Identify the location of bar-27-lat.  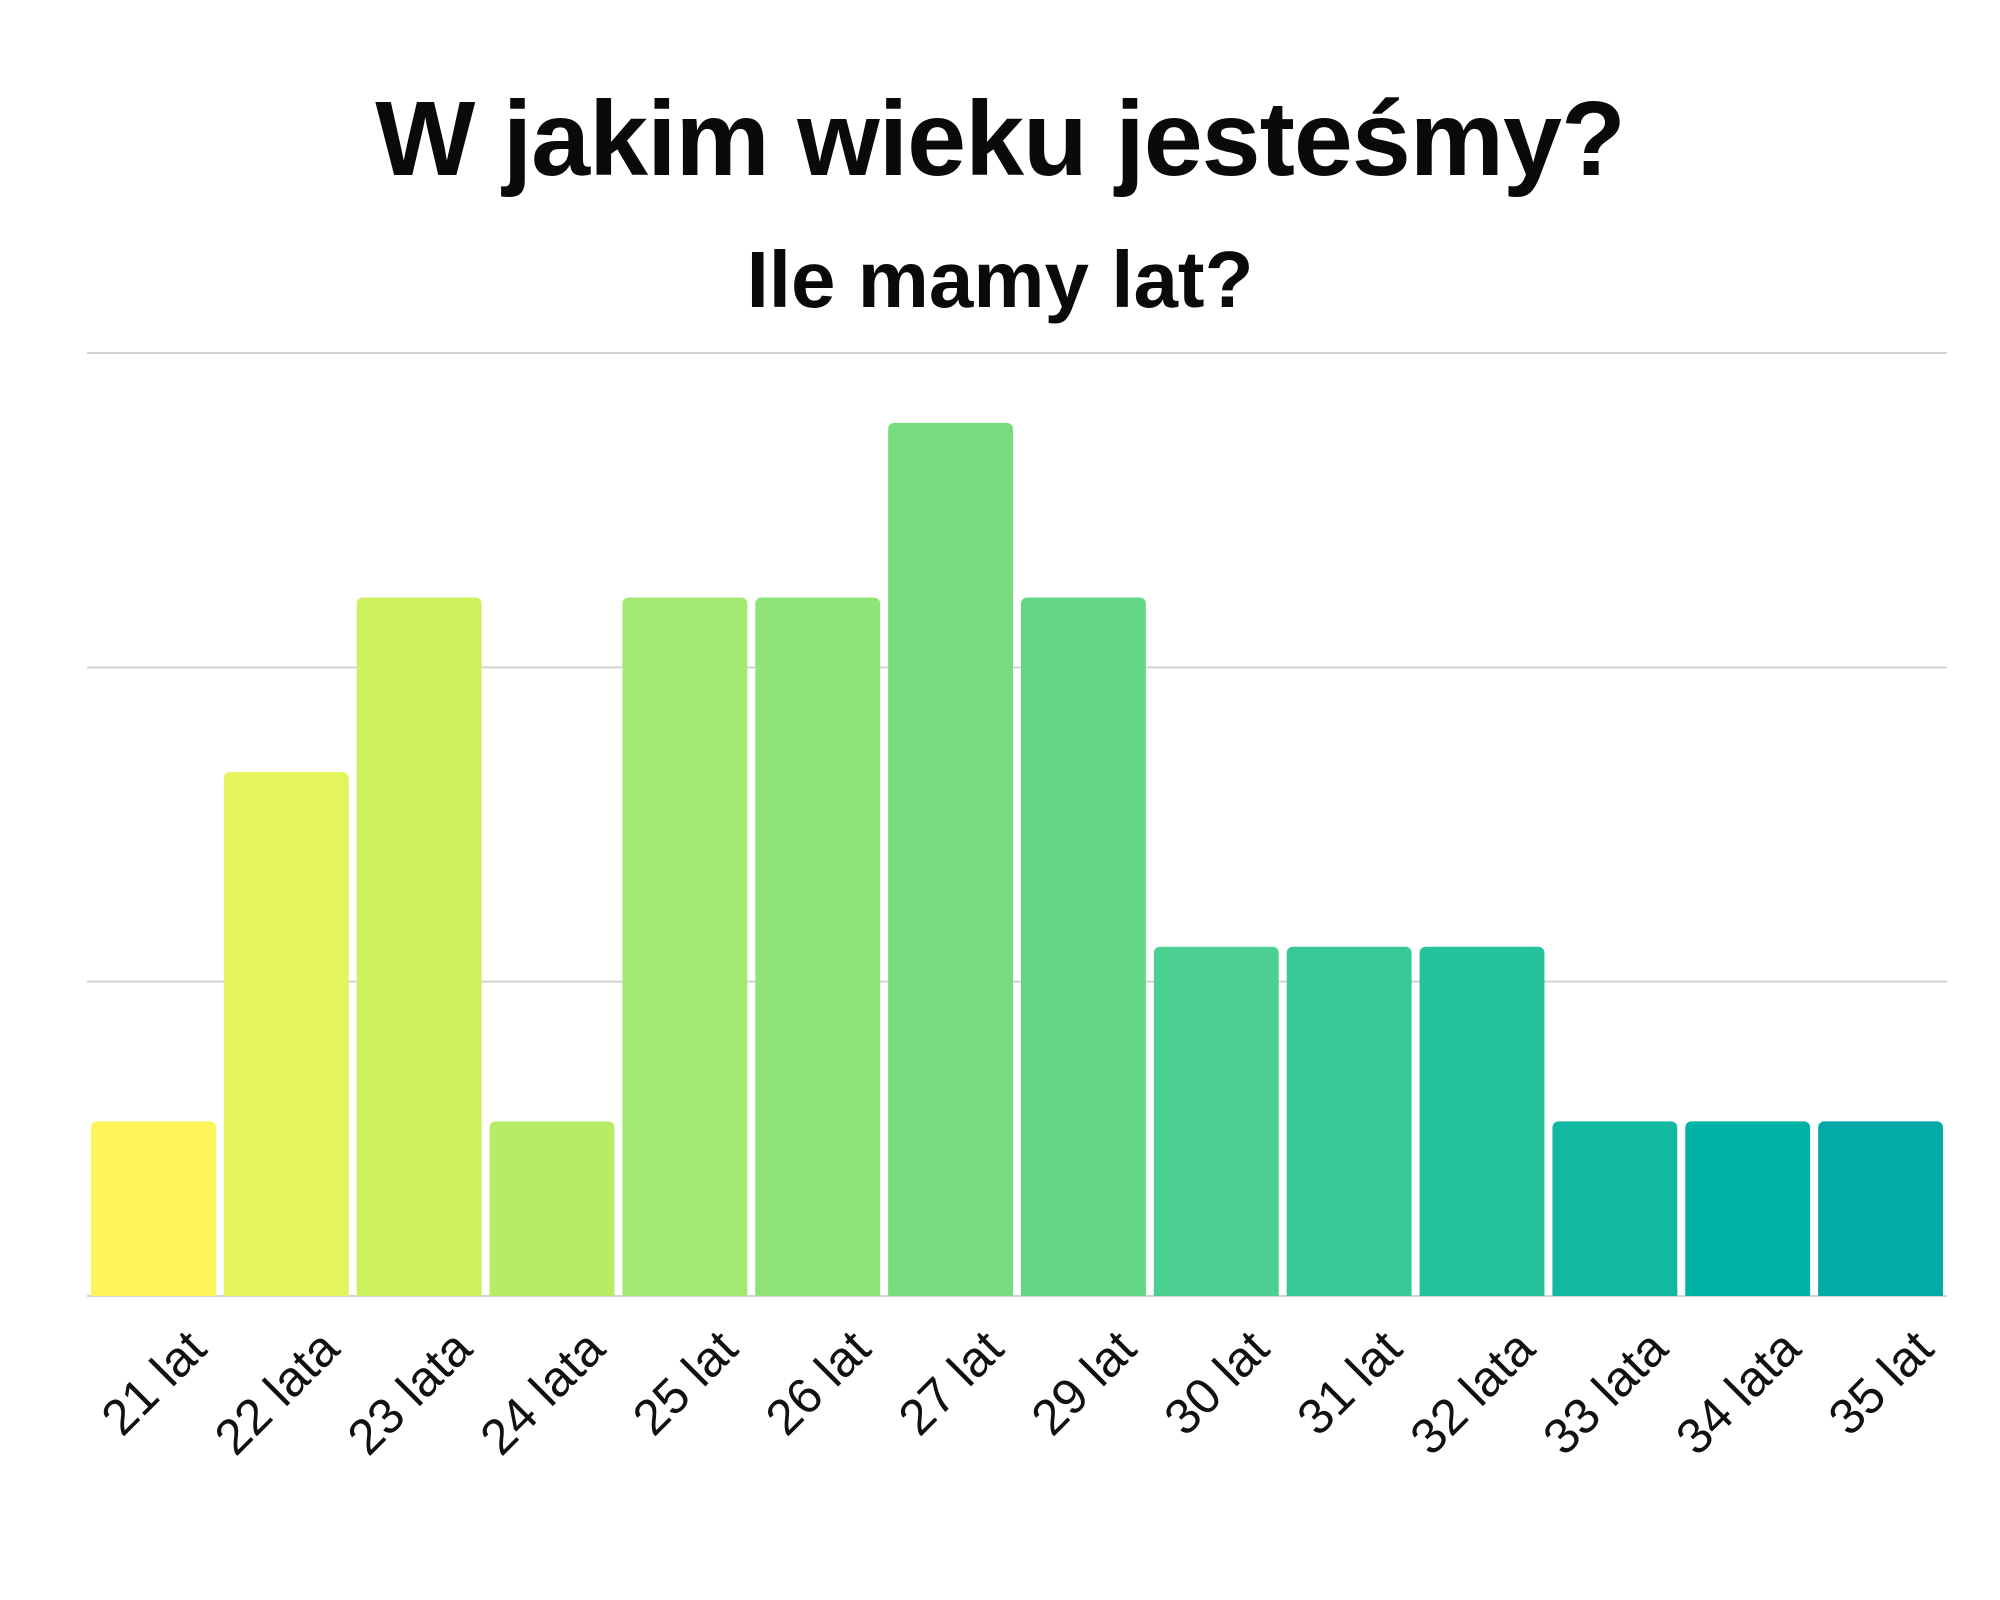
(950, 859).